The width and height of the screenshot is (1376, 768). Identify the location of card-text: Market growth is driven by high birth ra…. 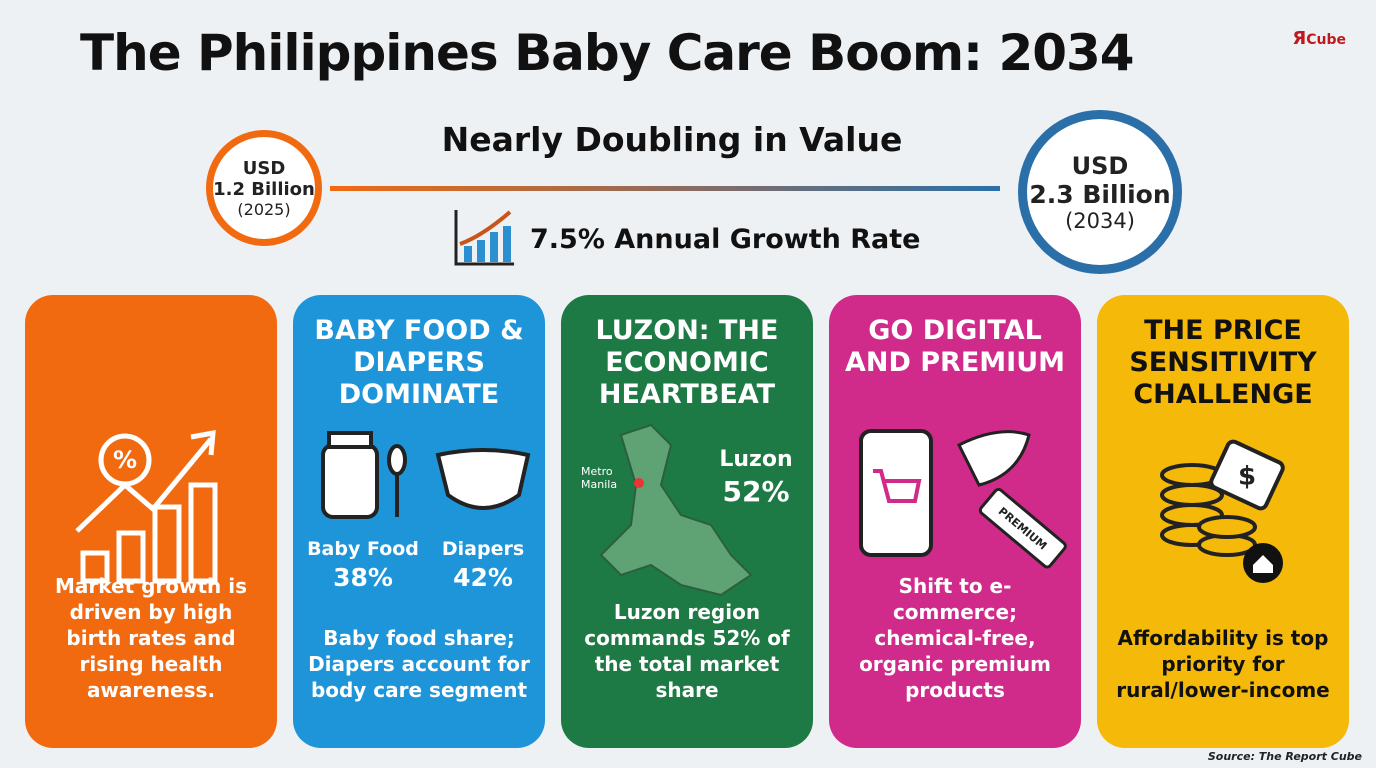
(151, 638).